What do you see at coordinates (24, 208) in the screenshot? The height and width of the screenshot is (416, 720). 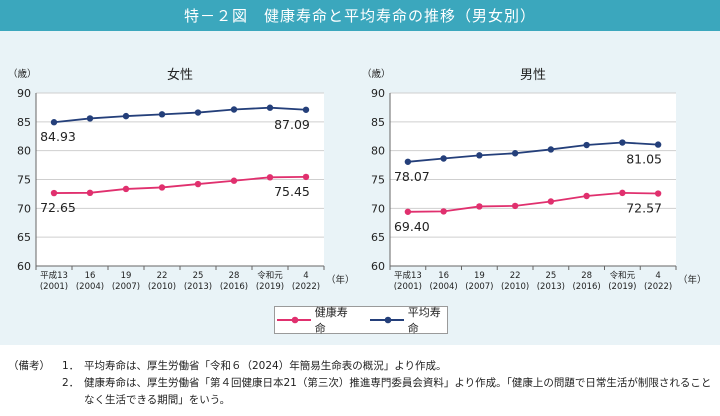 I see `female-y-tick-label: 70` at bounding box center [24, 208].